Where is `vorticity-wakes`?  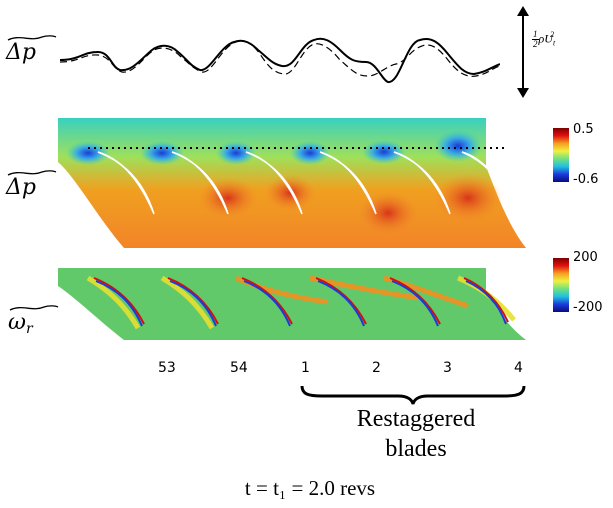
vorticity-wakes is located at coordinates (301, 302).